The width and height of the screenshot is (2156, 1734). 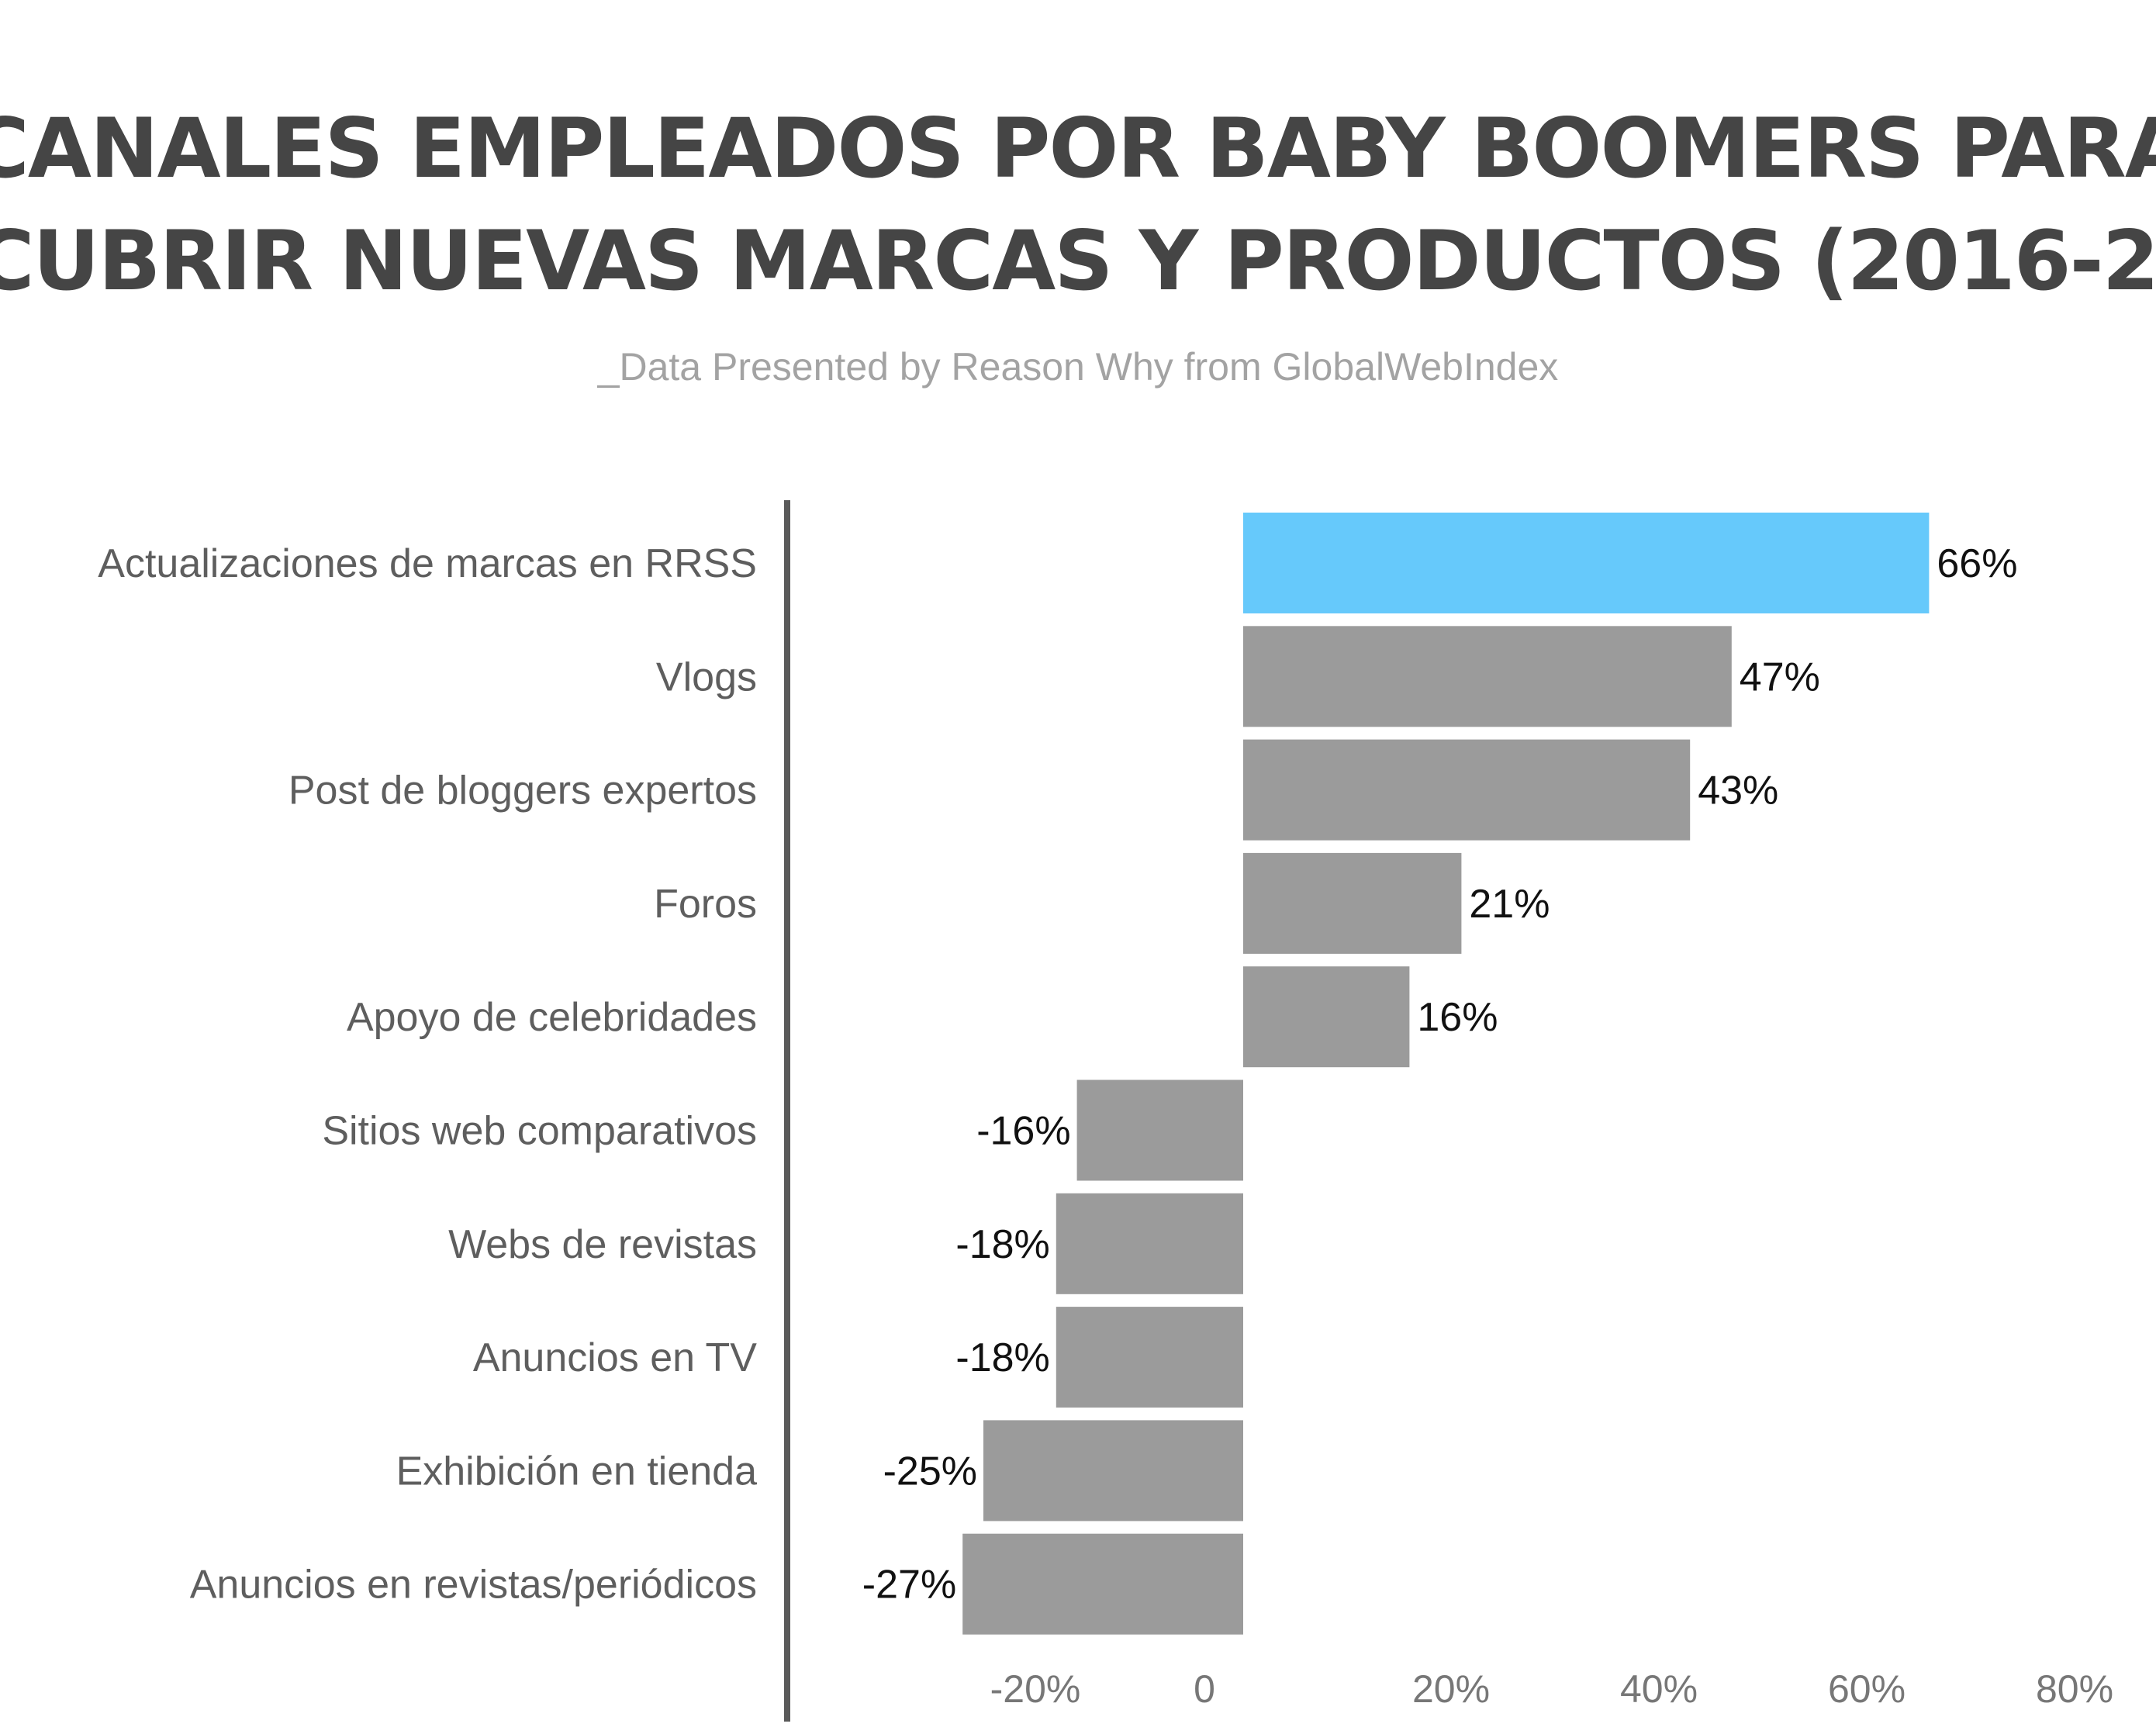 What do you see at coordinates (705, 904) in the screenshot?
I see `category-label-foros: Foros` at bounding box center [705, 904].